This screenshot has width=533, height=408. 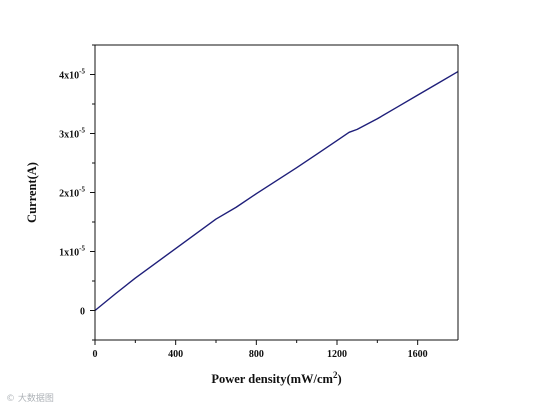 What do you see at coordinates (72, 193) in the screenshot?
I see `y-tick-label: 2x10⁻⁵` at bounding box center [72, 193].